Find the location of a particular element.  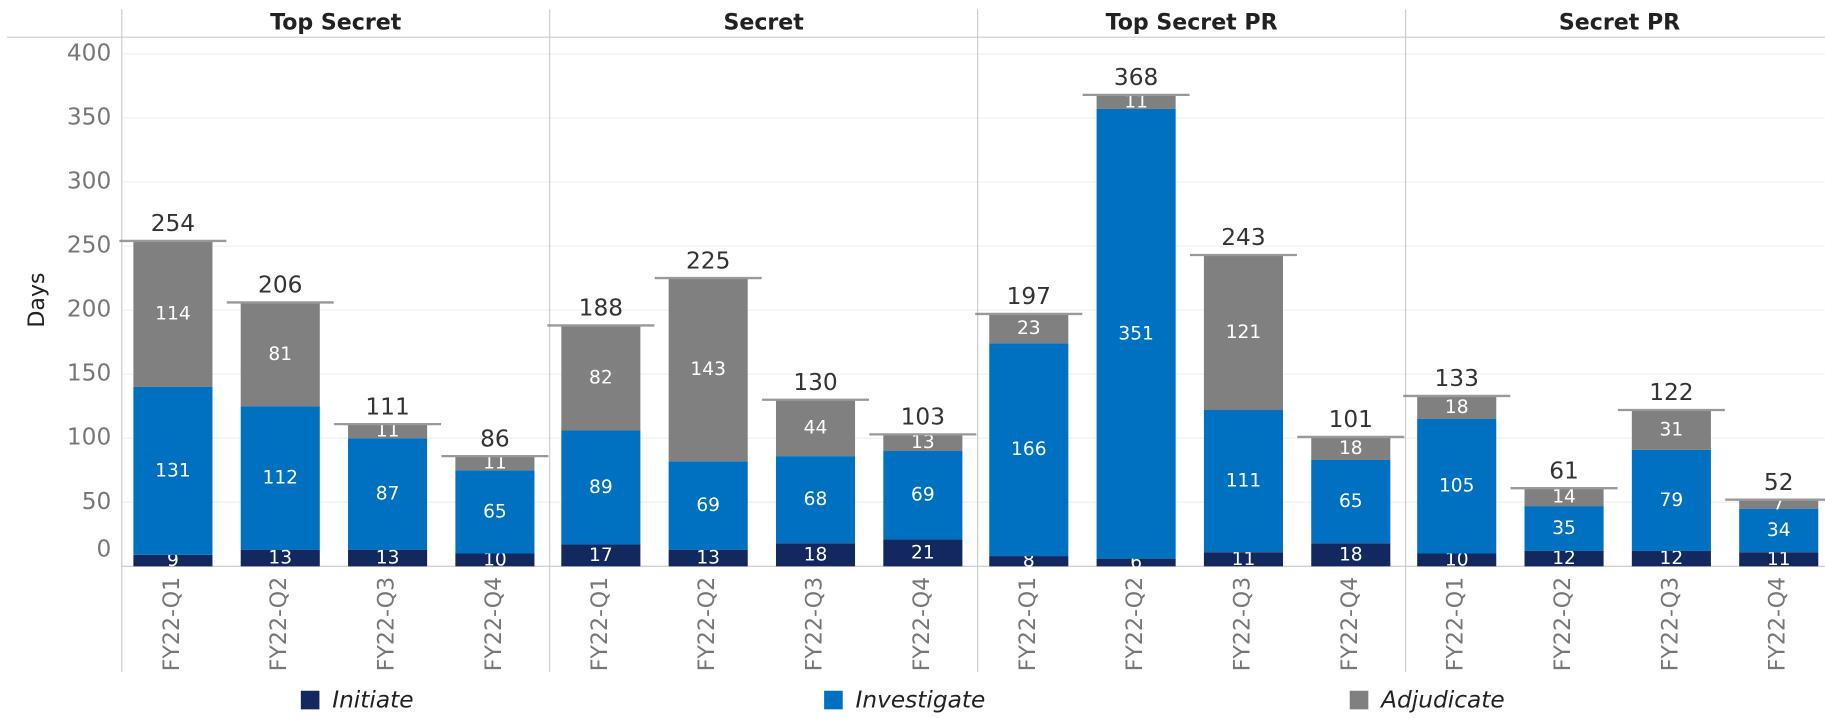

total-label: 122 is located at coordinates (1671, 392).